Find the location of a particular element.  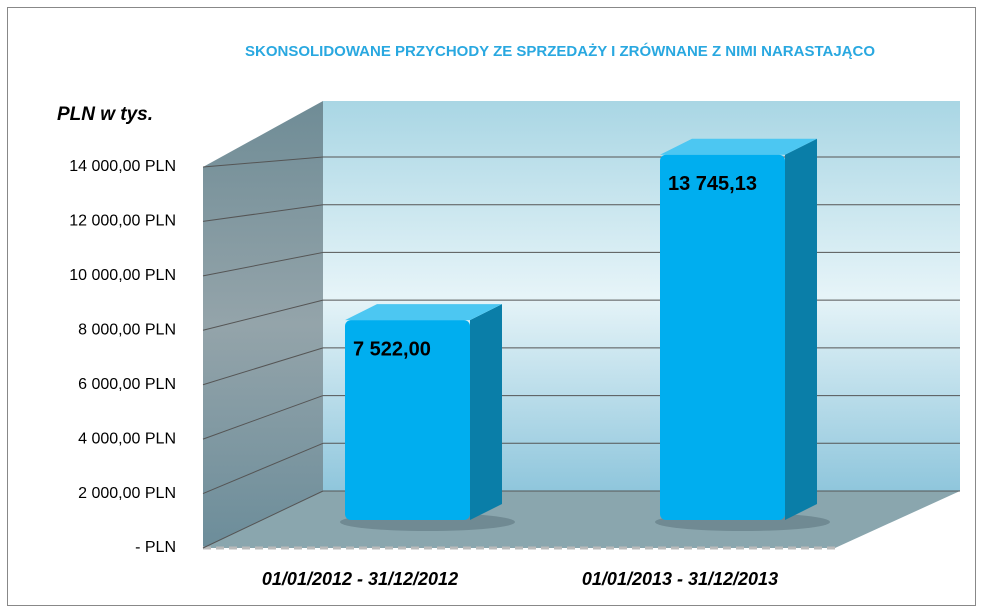

y-tick-label: - PLN is located at coordinates (155, 547).